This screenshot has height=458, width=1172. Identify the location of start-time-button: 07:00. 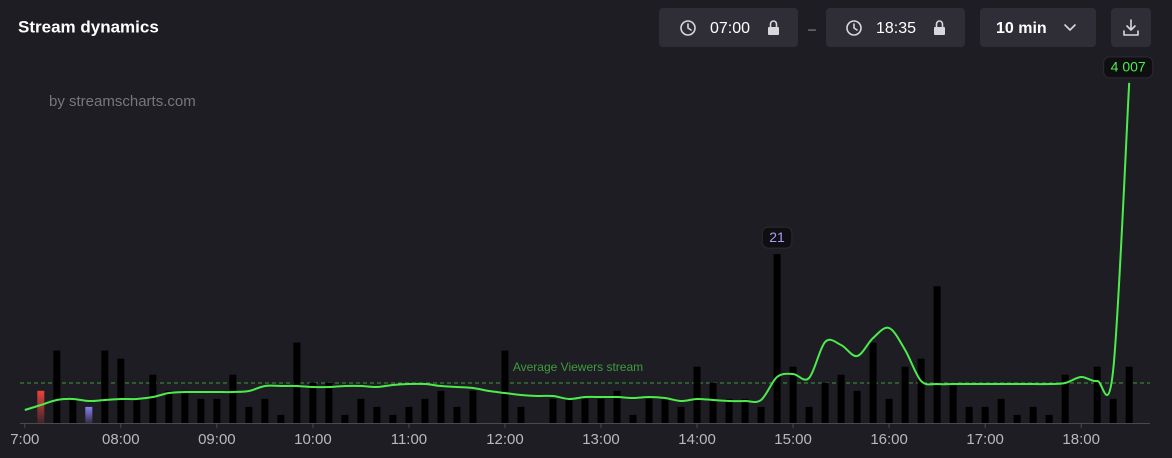
(728, 27).